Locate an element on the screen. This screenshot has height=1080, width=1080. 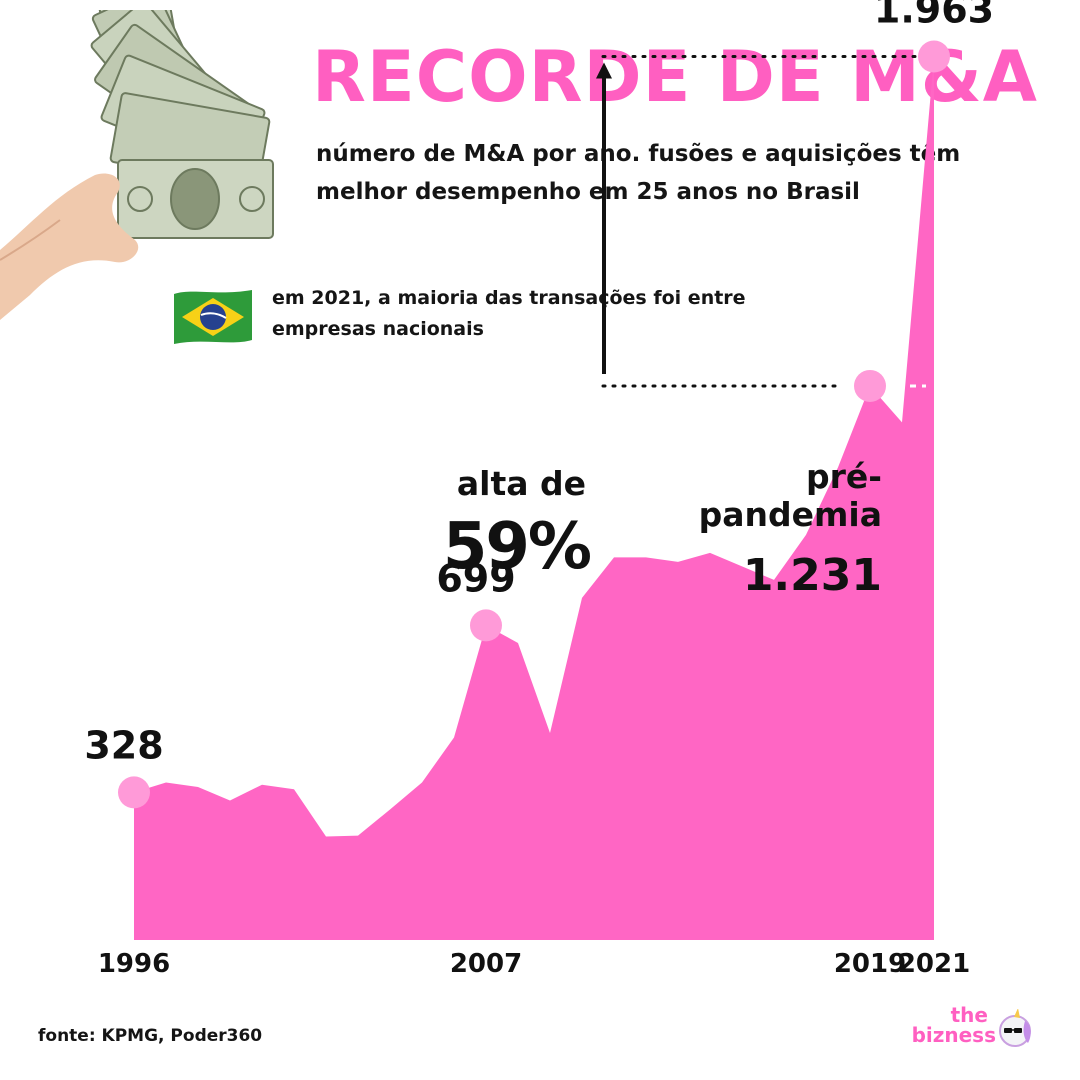
x-tick-label-2021: 2021 is located at coordinates (934, 964).